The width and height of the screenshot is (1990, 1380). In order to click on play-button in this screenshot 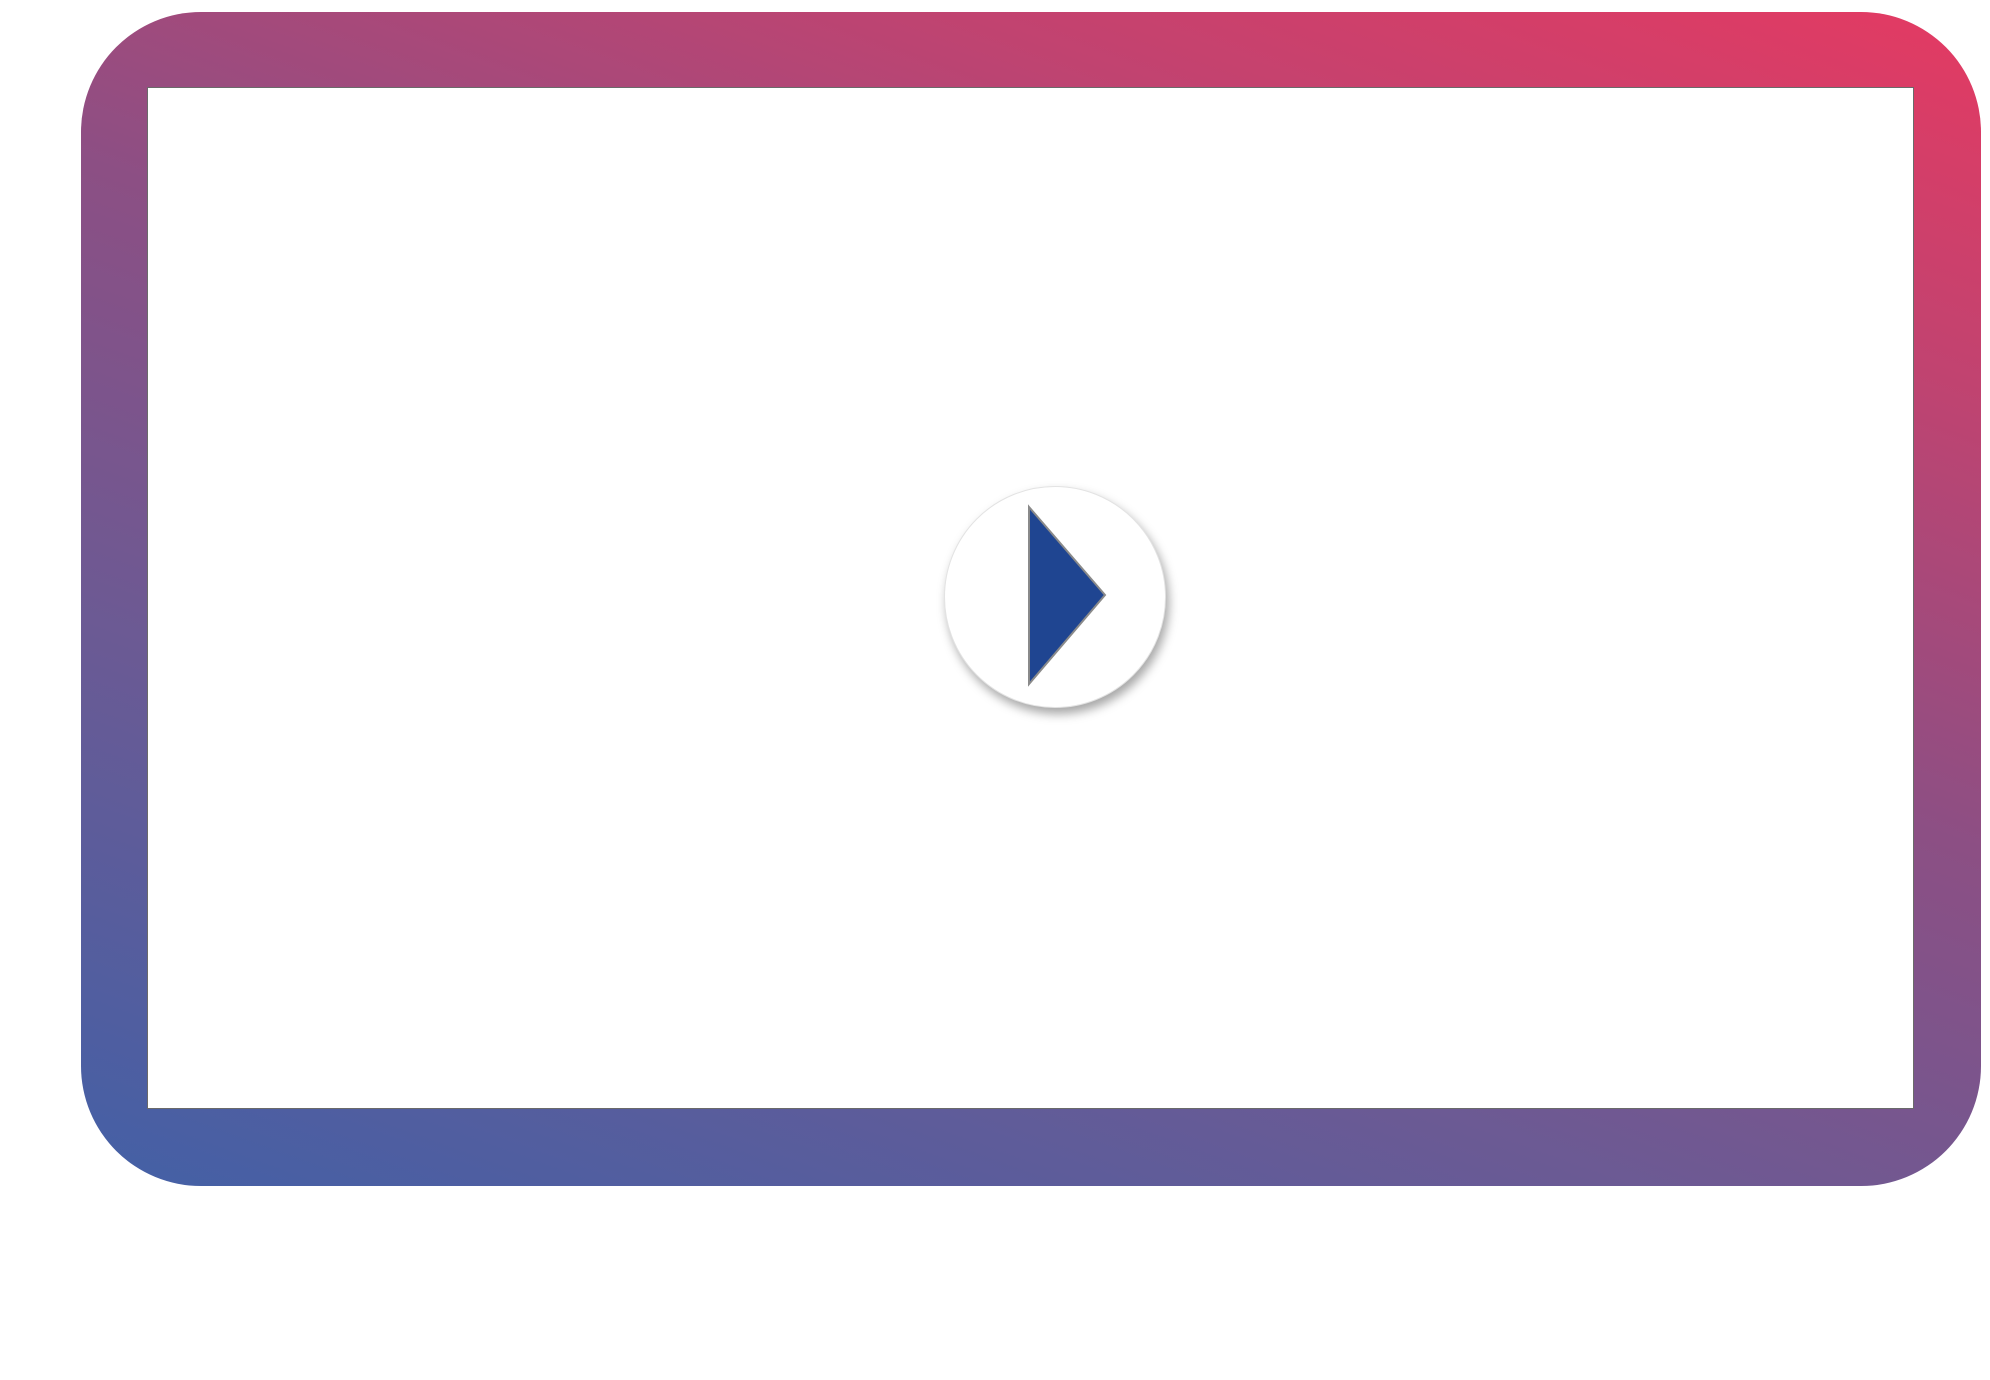, I will do `click(1055, 597)`.